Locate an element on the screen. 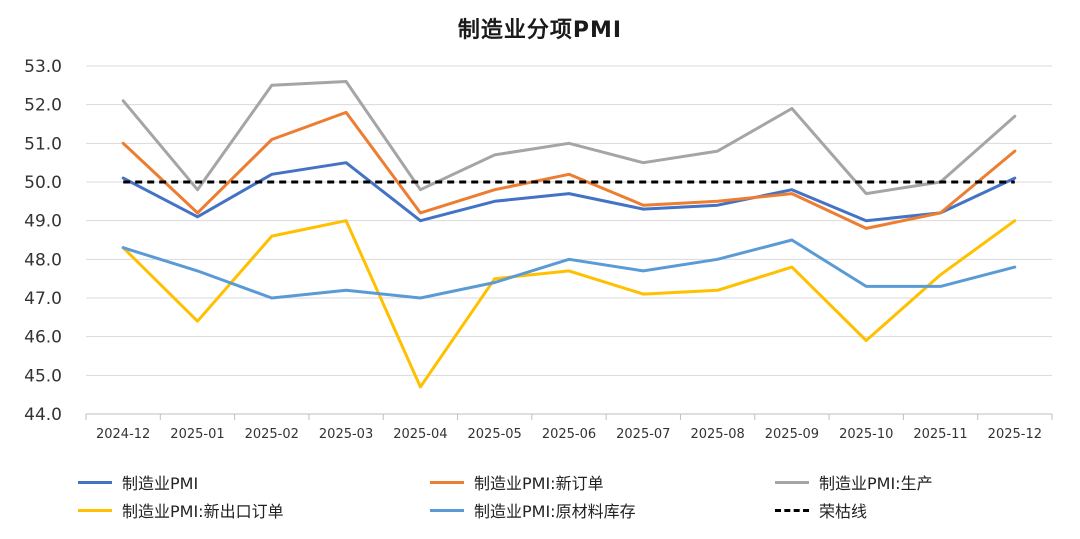  y-tick-label-2: 46.0 is located at coordinates (43, 338).